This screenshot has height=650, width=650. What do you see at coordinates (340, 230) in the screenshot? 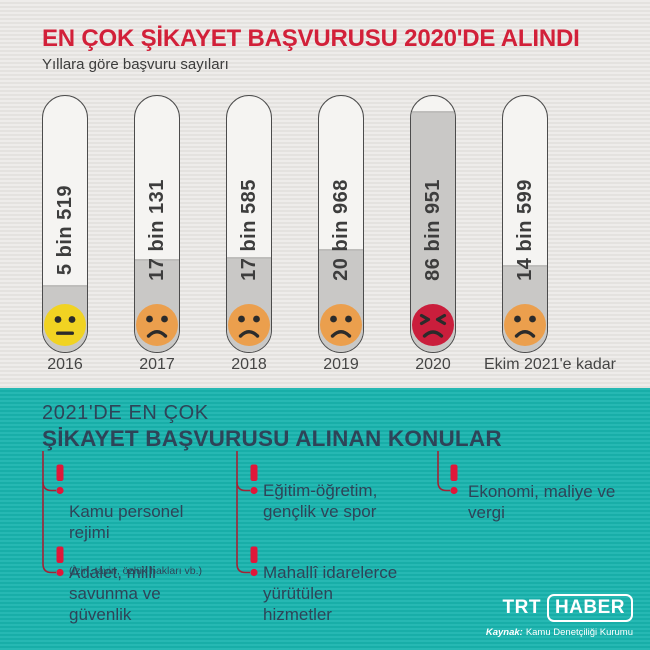
I see `value-label: 20 bin 968` at bounding box center [340, 230].